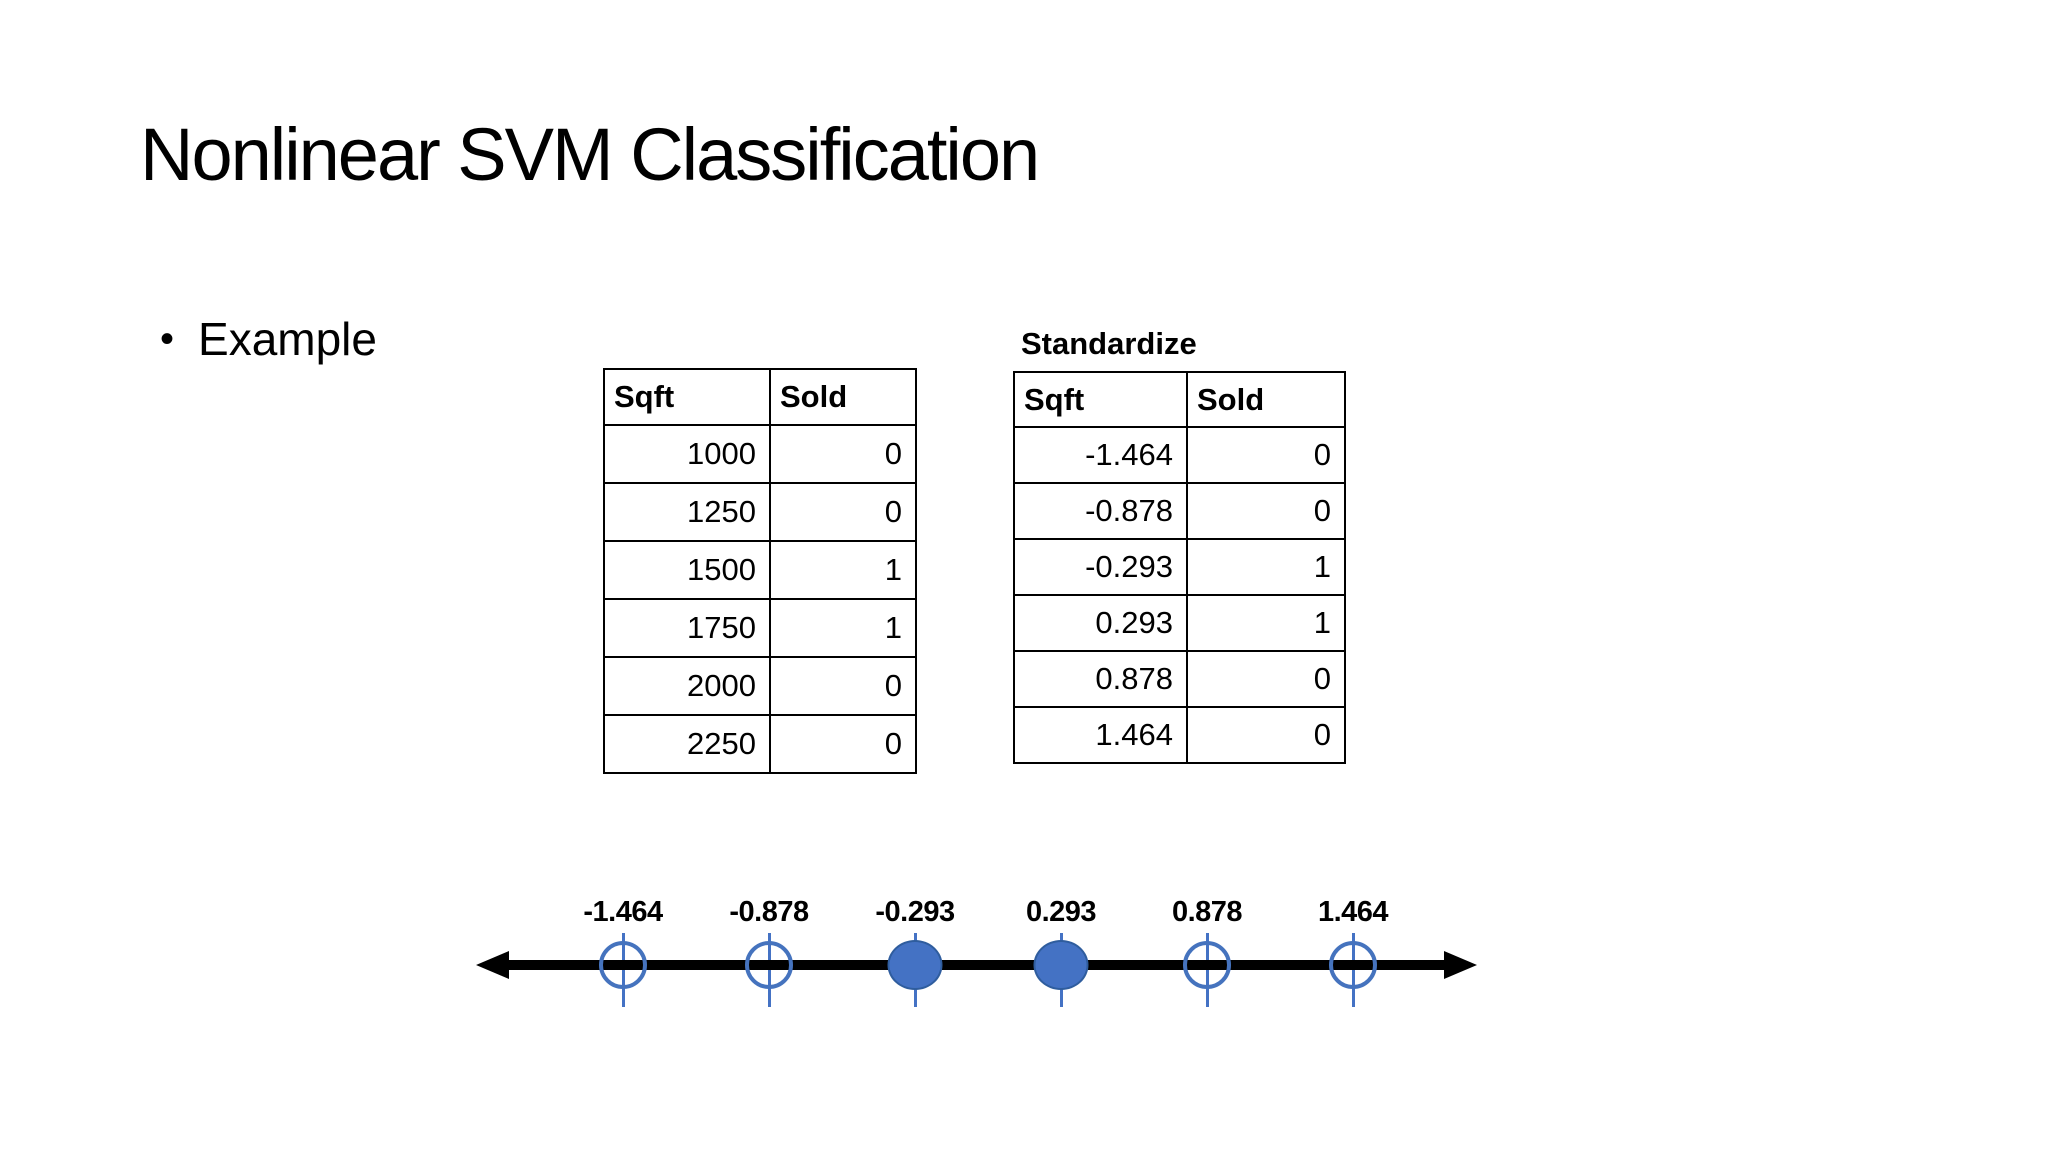  I want to click on axis-point-label: 0.878, so click(1207, 912).